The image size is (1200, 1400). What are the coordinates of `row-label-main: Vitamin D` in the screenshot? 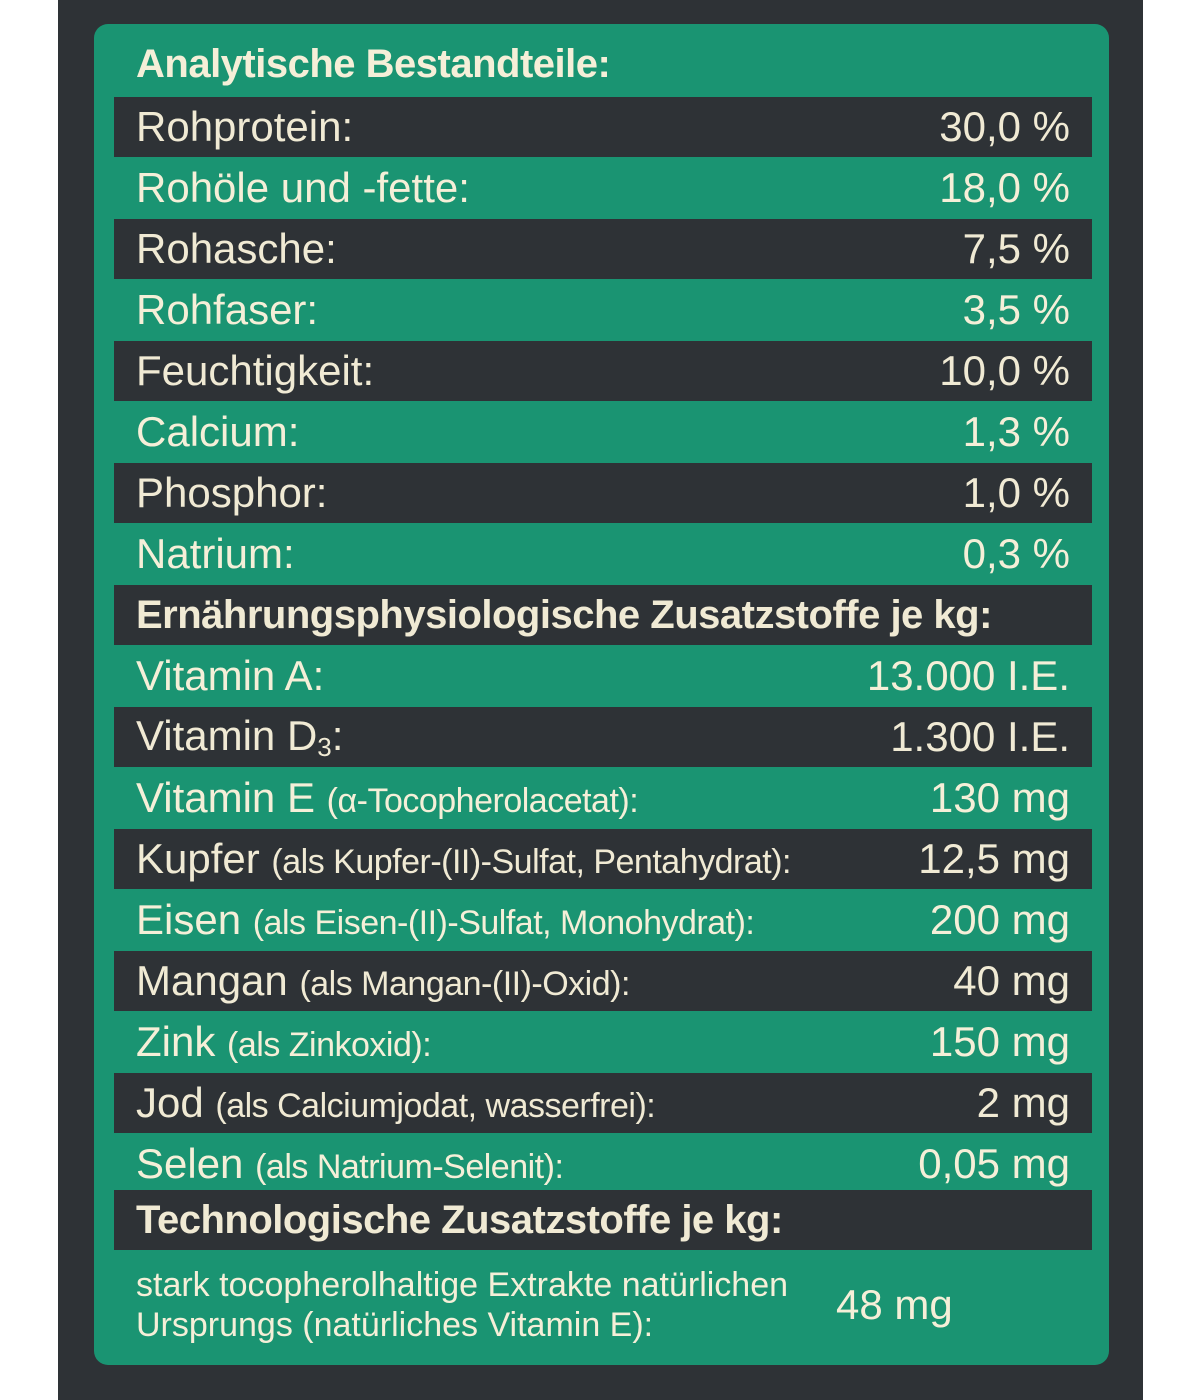 It's located at (227, 735).